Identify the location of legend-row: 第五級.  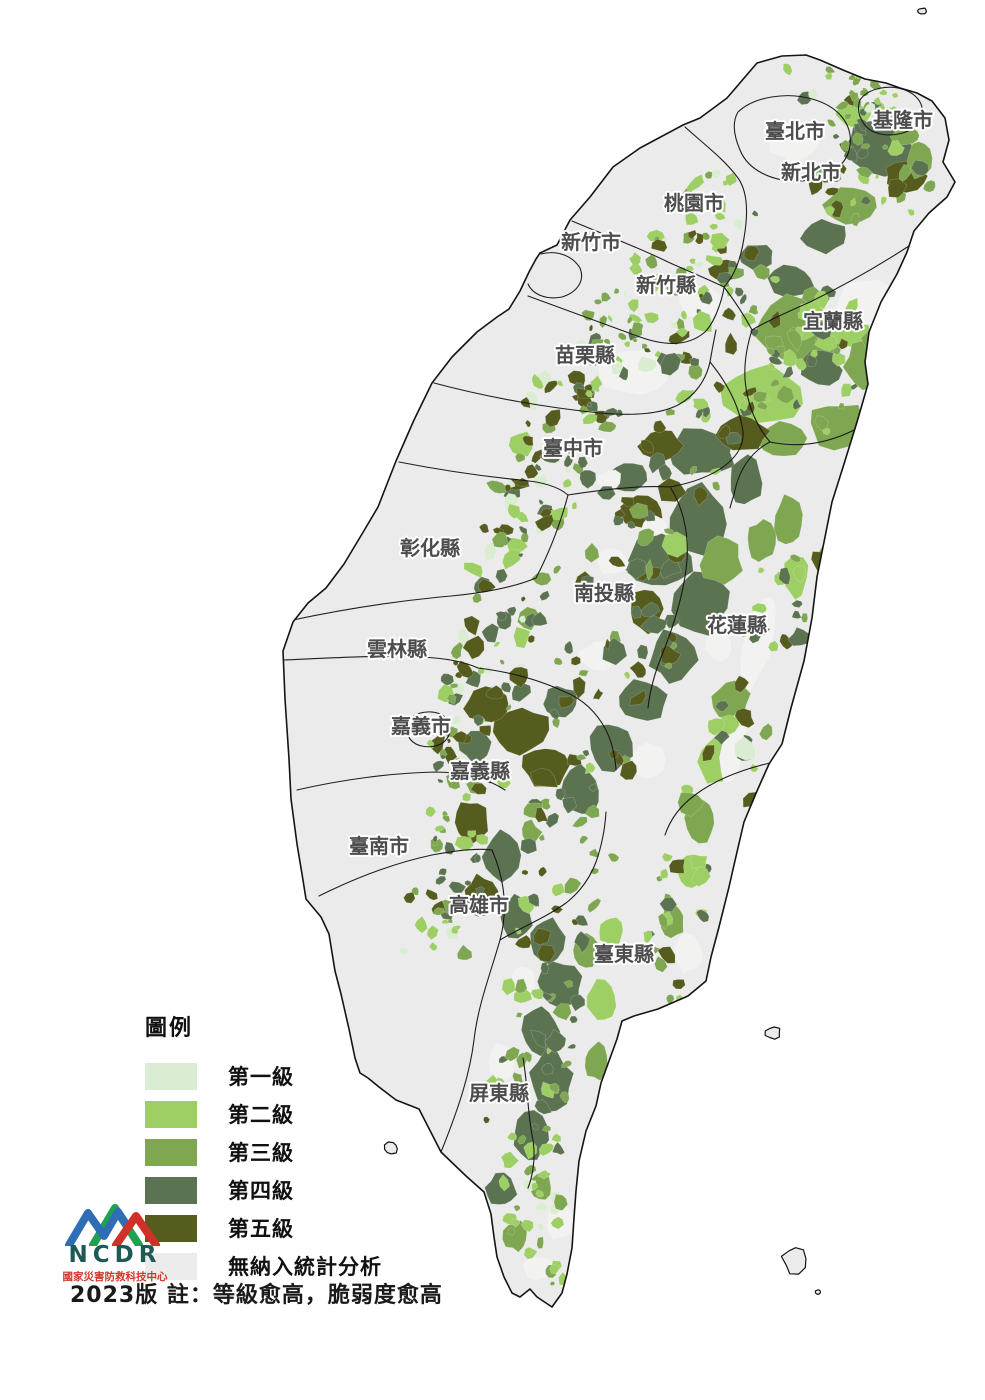
(263, 1228).